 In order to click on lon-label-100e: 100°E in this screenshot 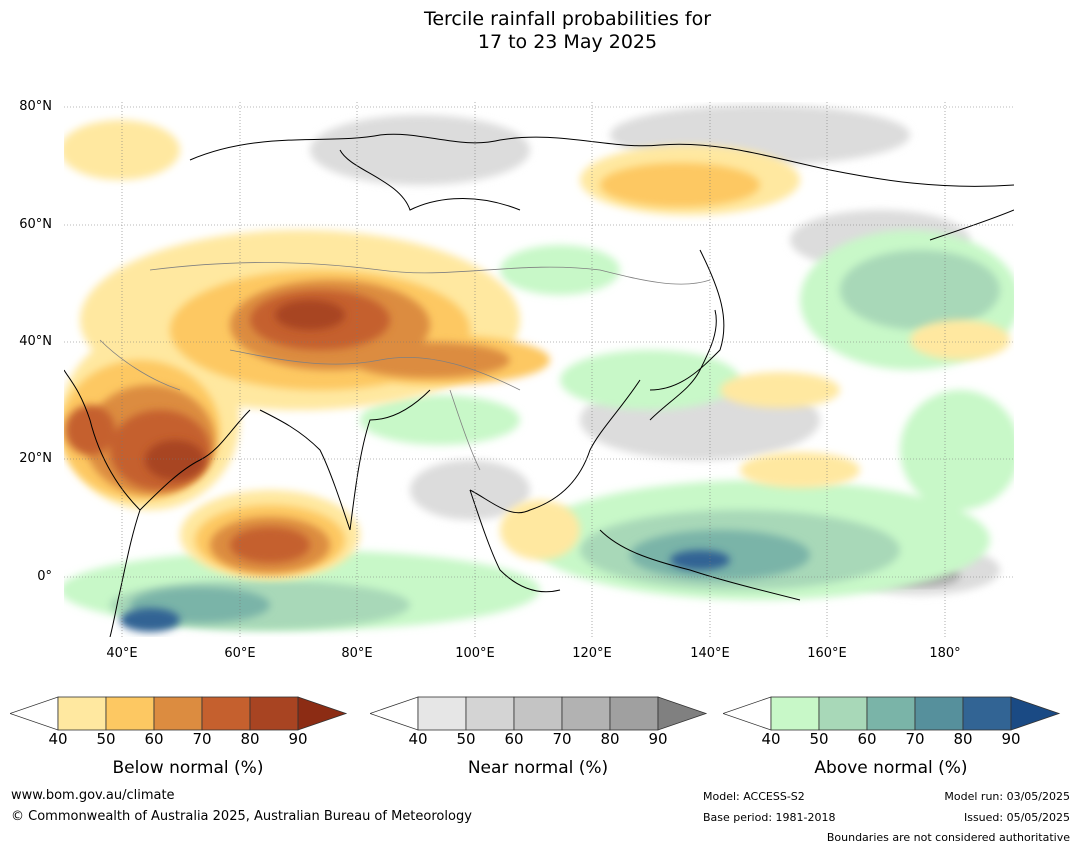, I will do `click(475, 653)`.